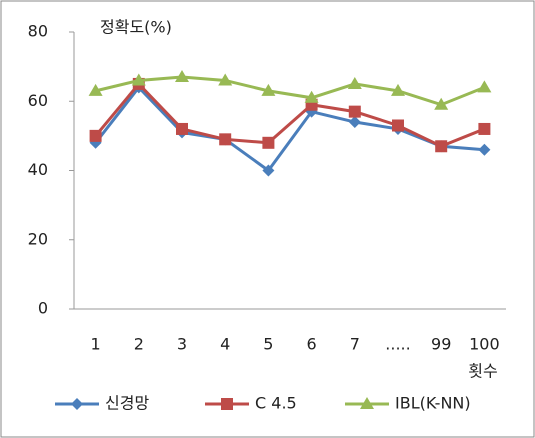 This screenshot has width=535, height=438. What do you see at coordinates (43, 308) in the screenshot?
I see `y-tick-label: 0` at bounding box center [43, 308].